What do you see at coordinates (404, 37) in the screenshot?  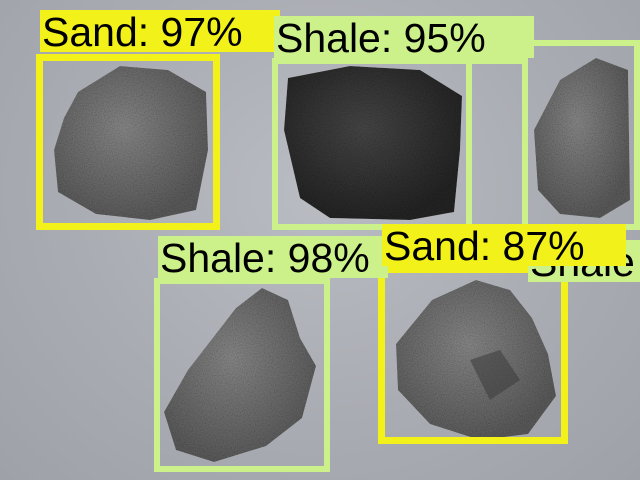 I see `label-shale-95: Shale: 95%` at bounding box center [404, 37].